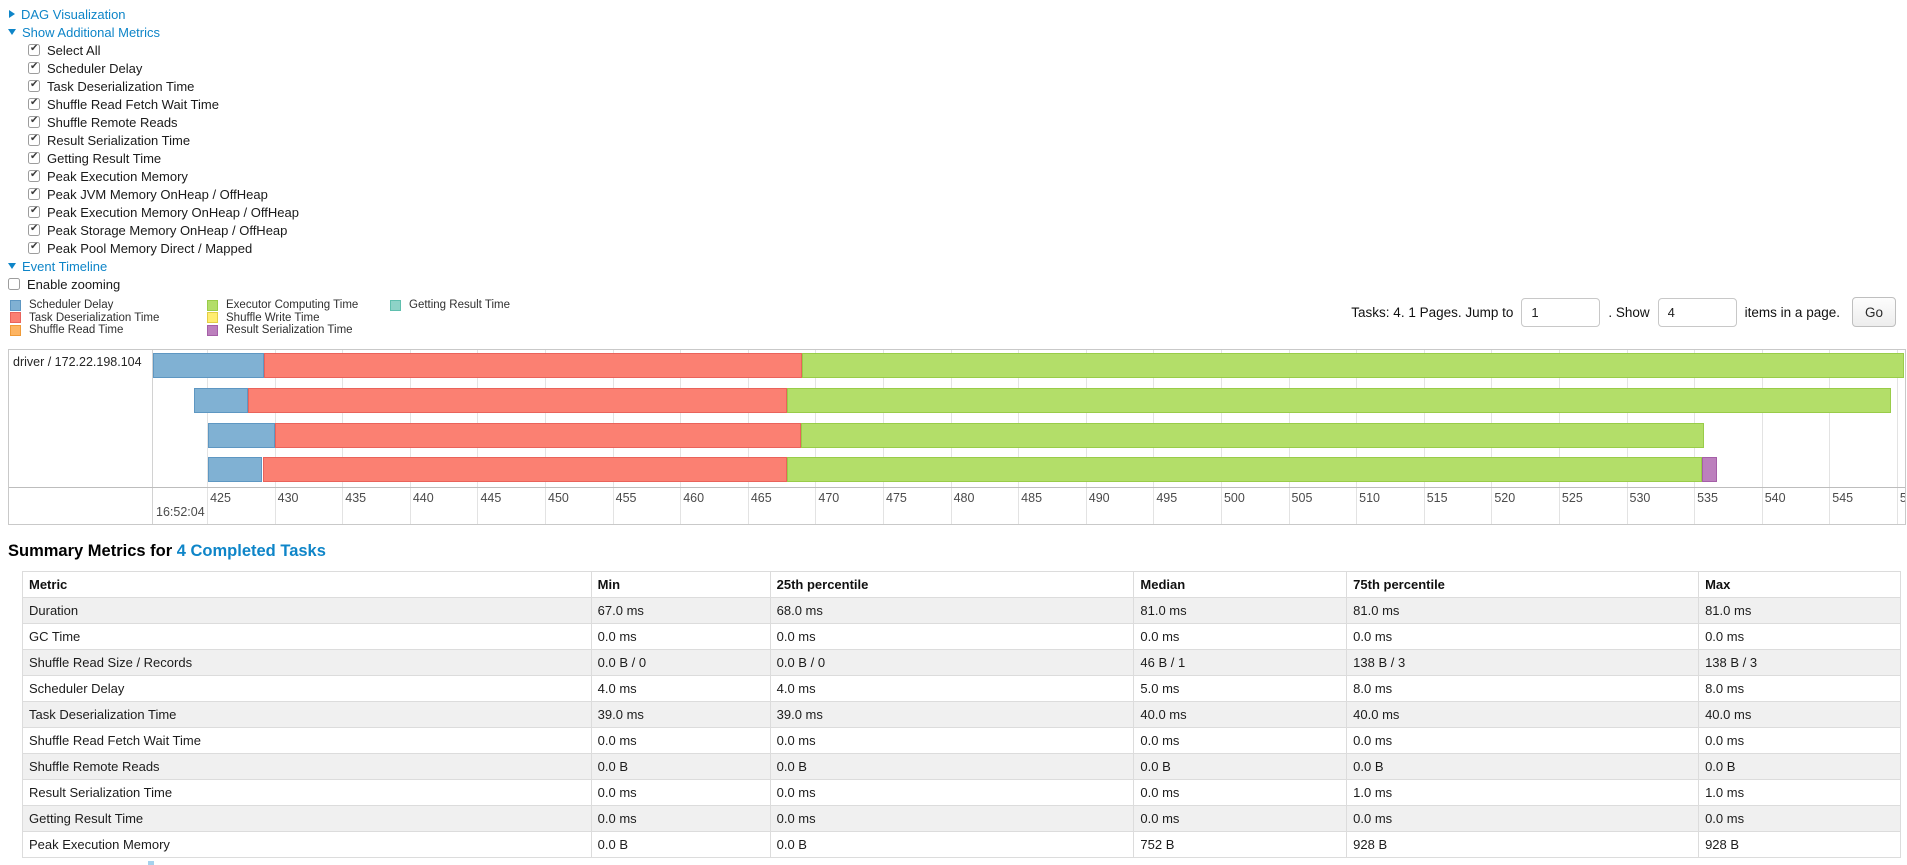  What do you see at coordinates (73, 14) in the screenshot?
I see `dag-visualization-link: DAG Visualization` at bounding box center [73, 14].